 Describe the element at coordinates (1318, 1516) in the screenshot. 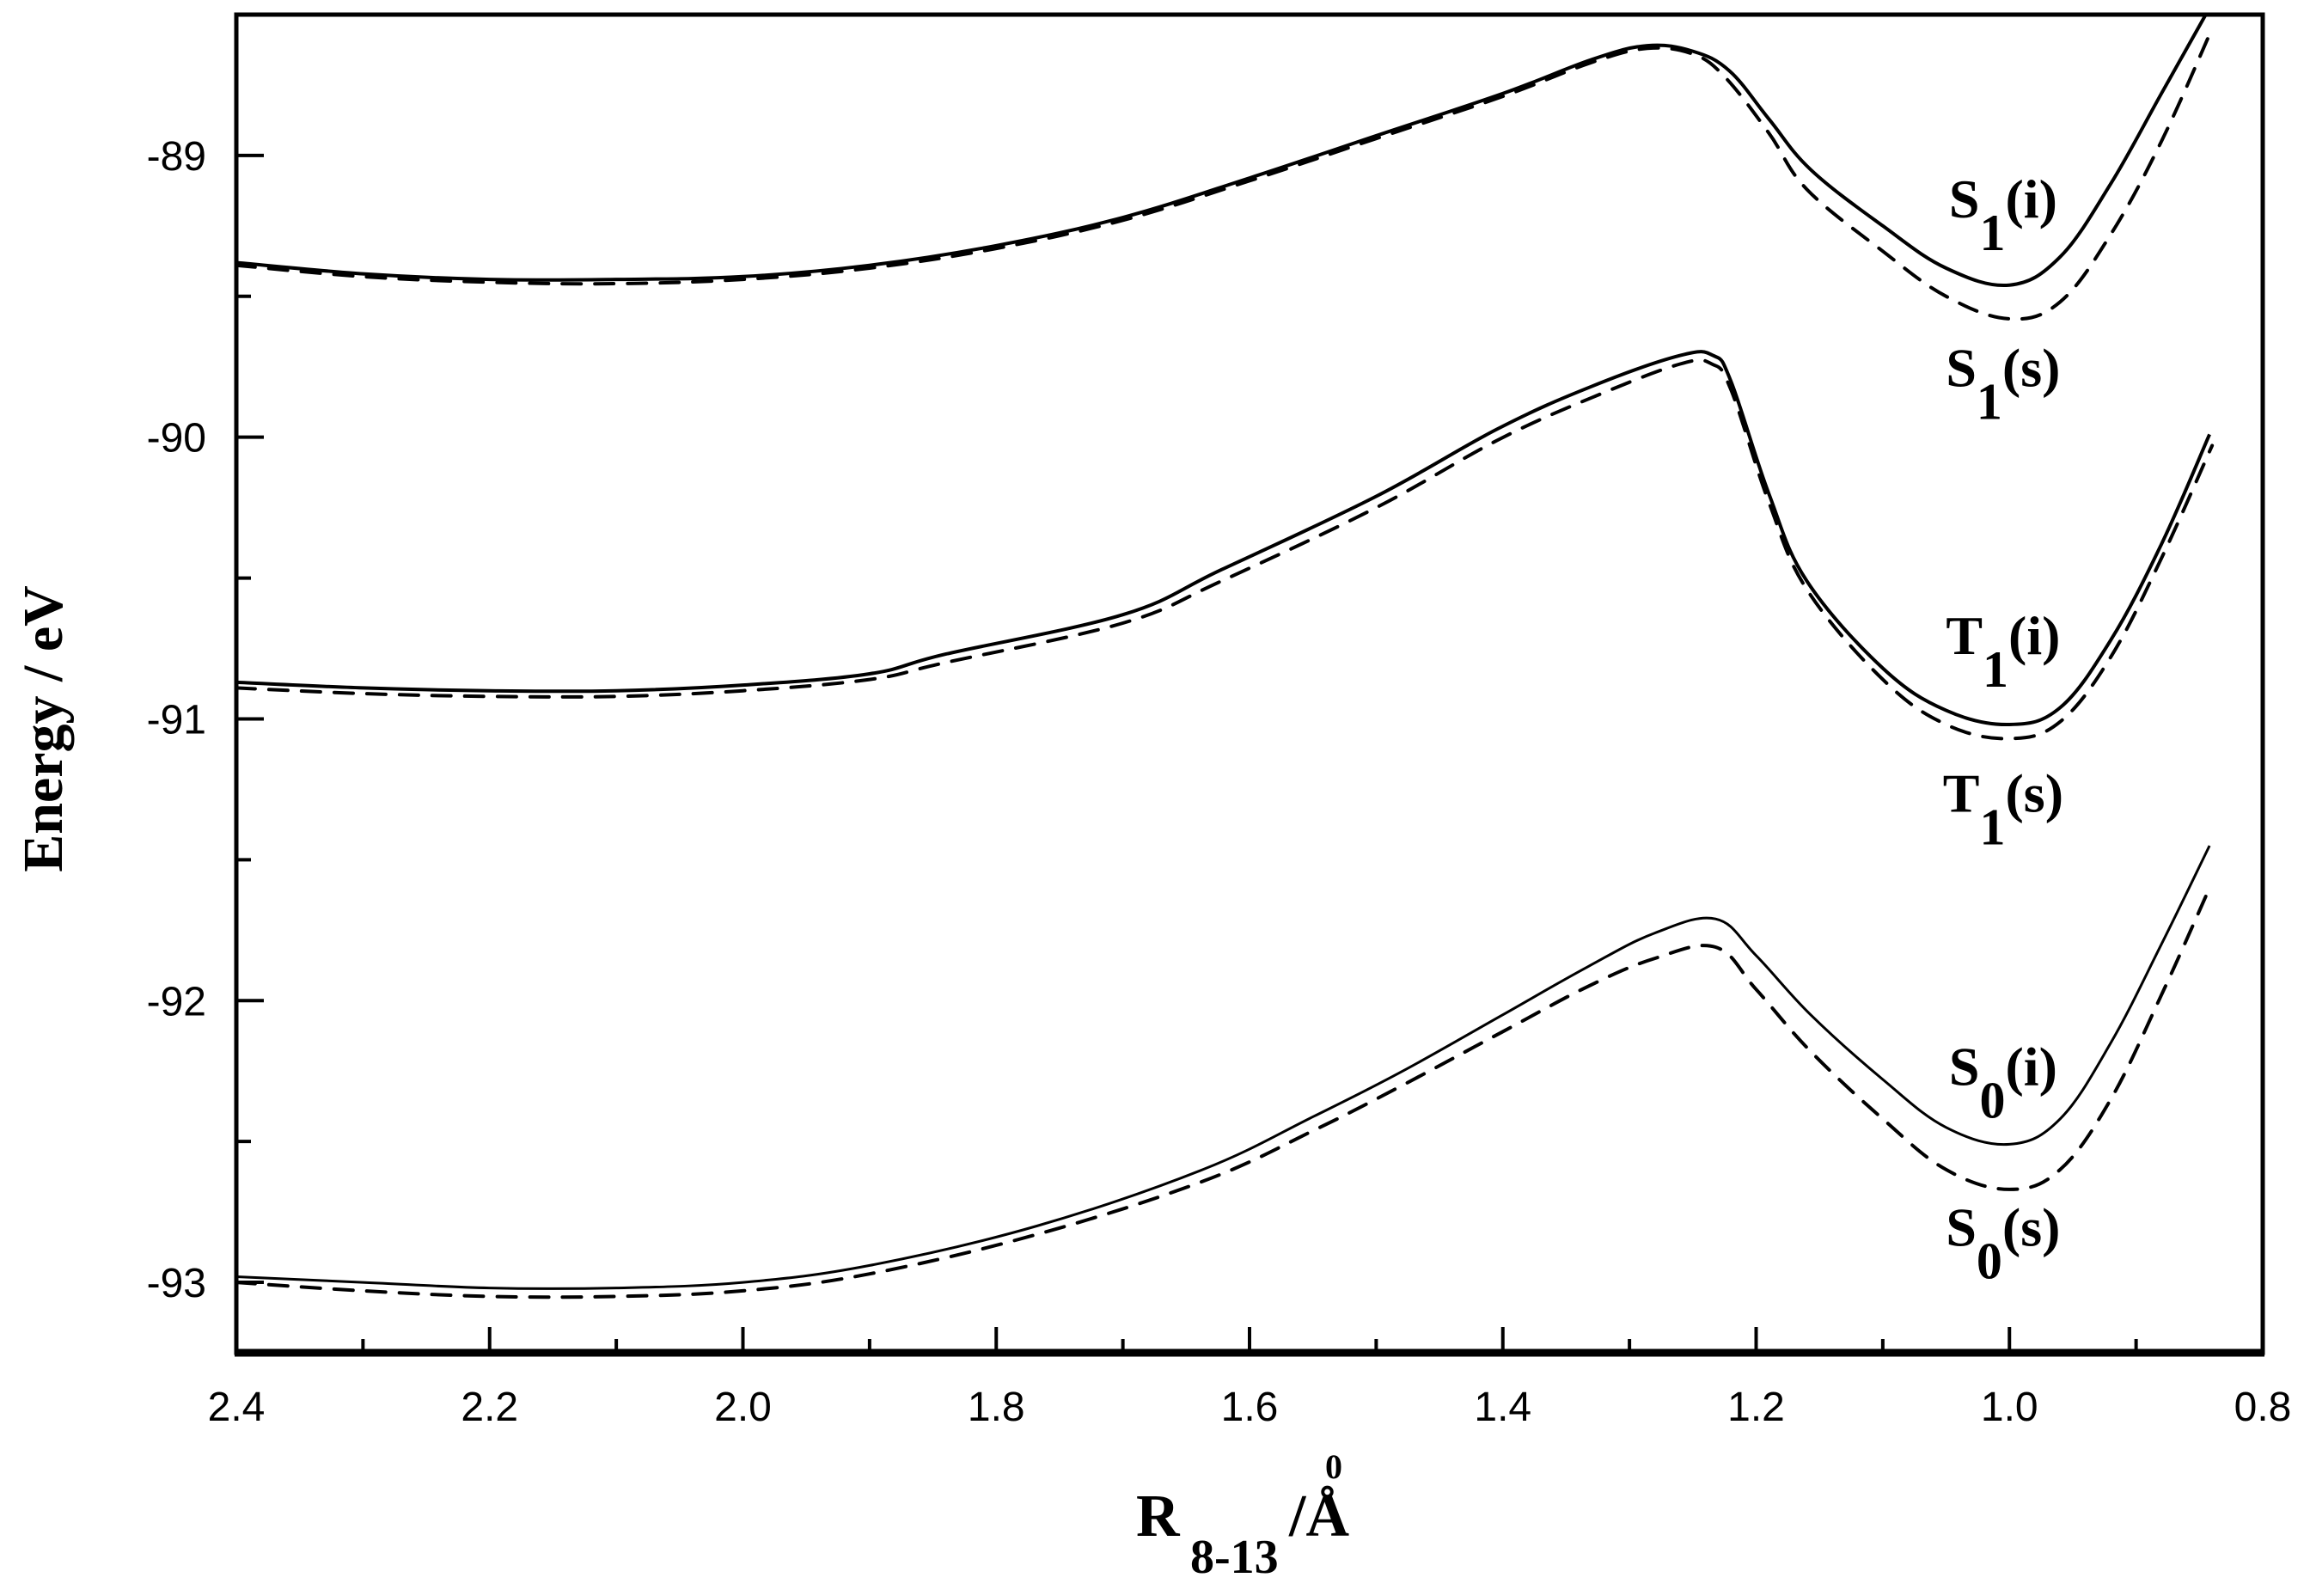

I see `x-axis-title-unit: /Å` at that location.